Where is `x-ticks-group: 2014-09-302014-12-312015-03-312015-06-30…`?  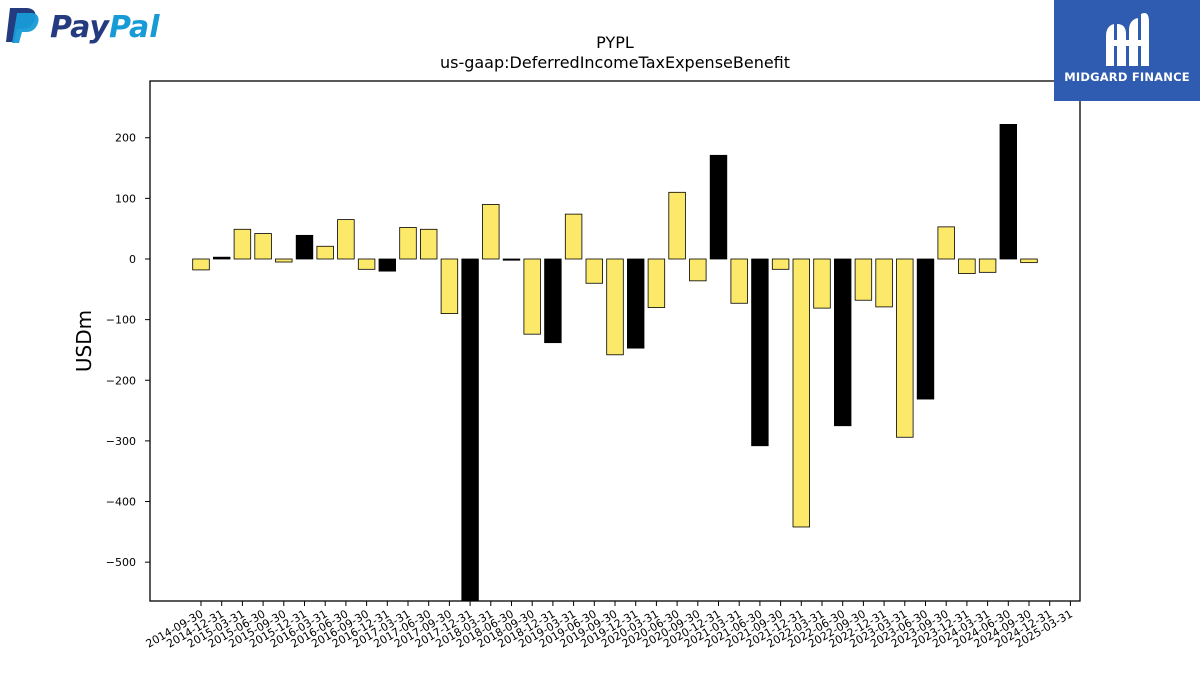 x-ticks-group: 2014-09-302014-12-312015-03-312015-06-30… is located at coordinates (609, 626).